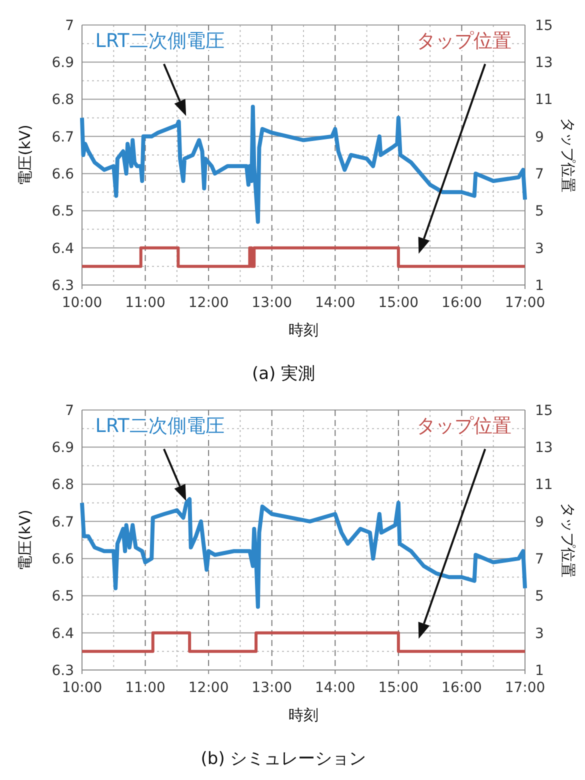  Describe the element at coordinates (283, 759) in the screenshot. I see `text: (b) シミュレーション` at that location.